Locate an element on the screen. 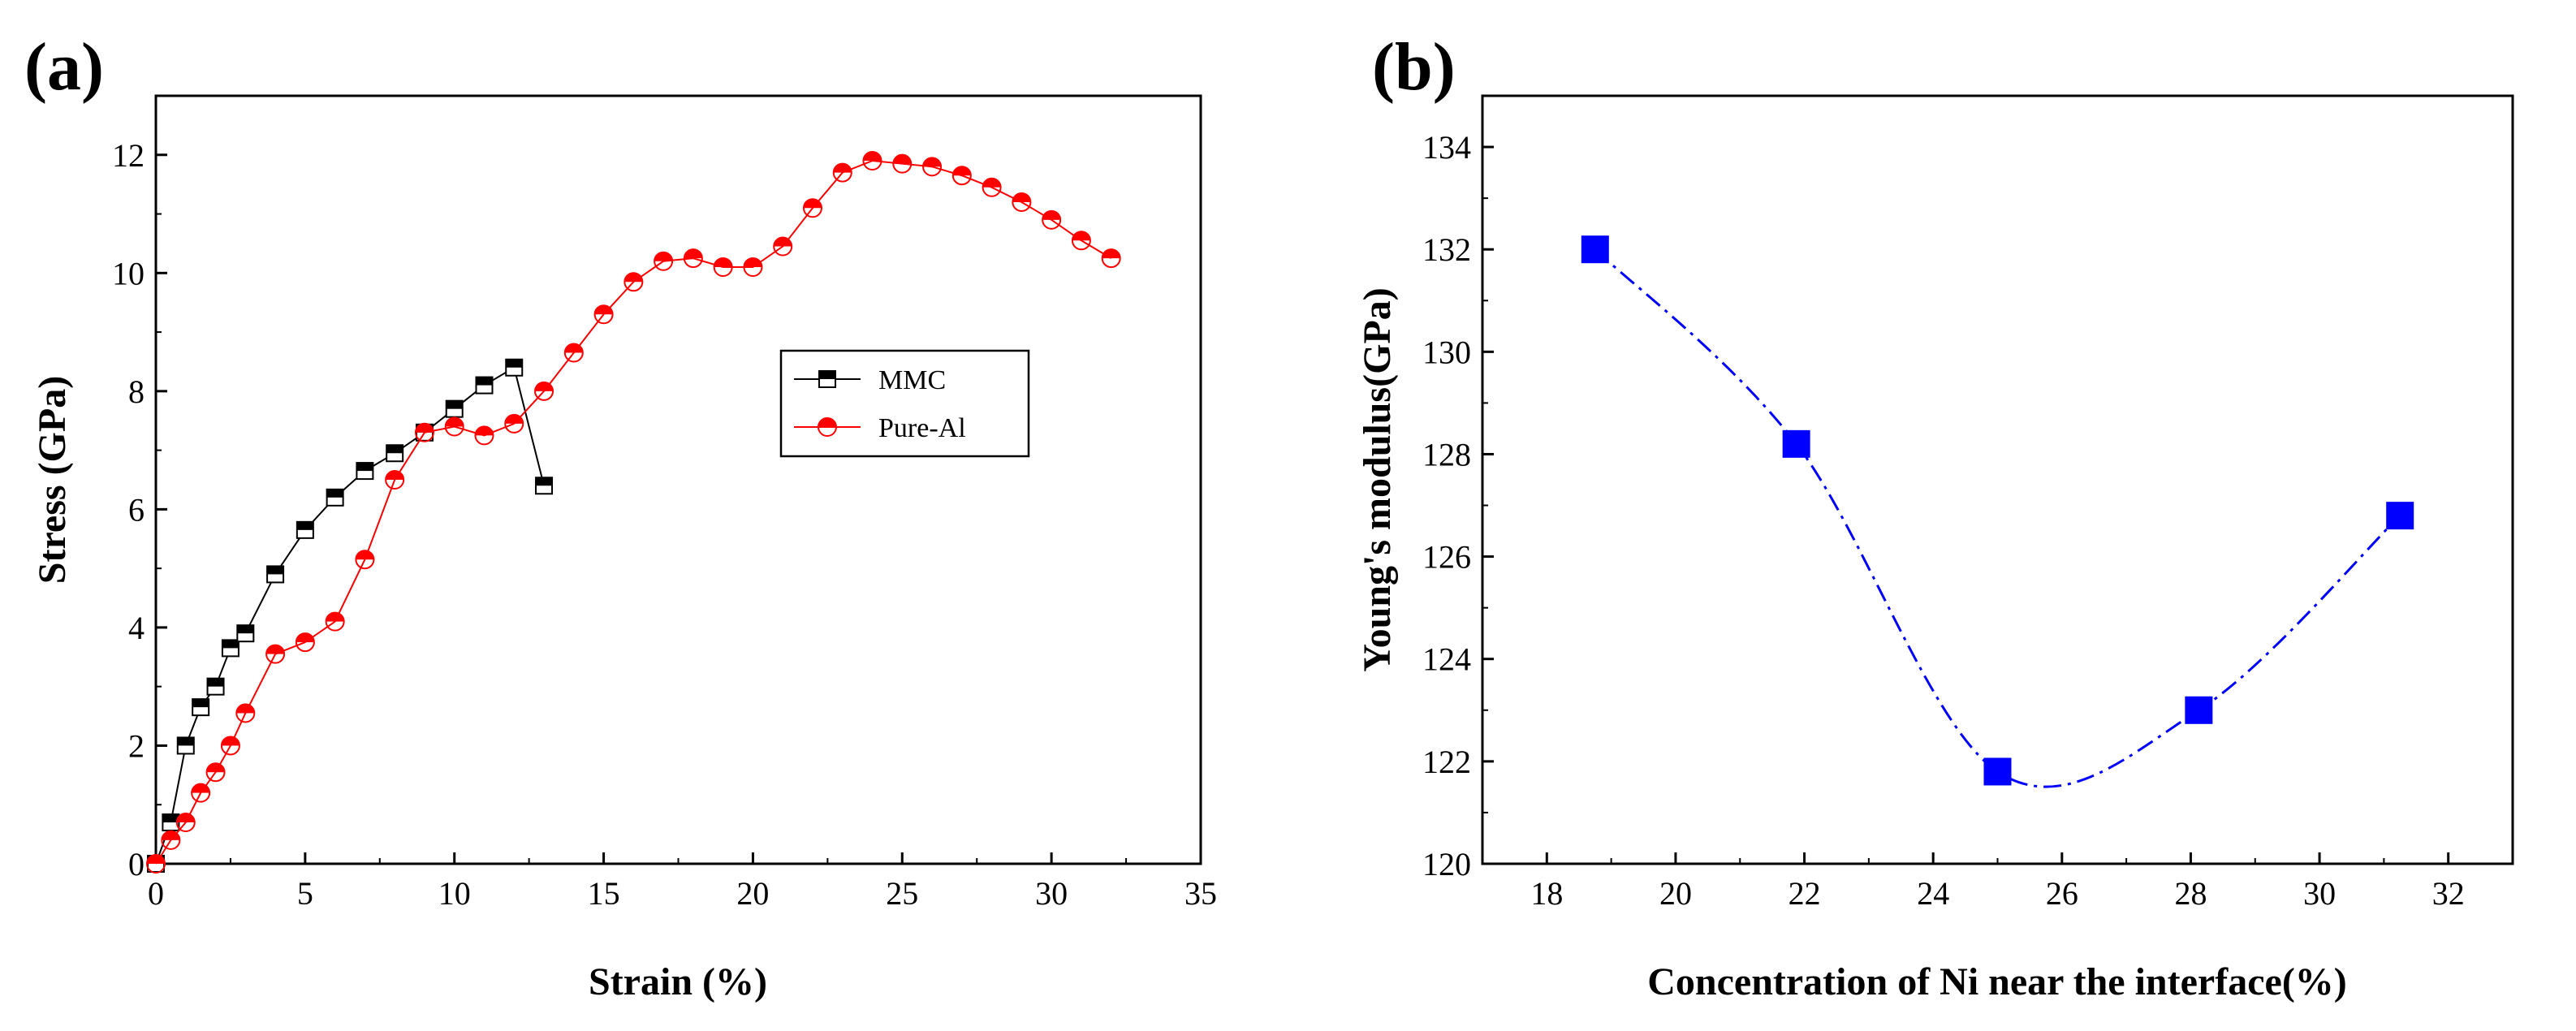  legend-pure-al-label: Pure-Al is located at coordinates (922, 428).